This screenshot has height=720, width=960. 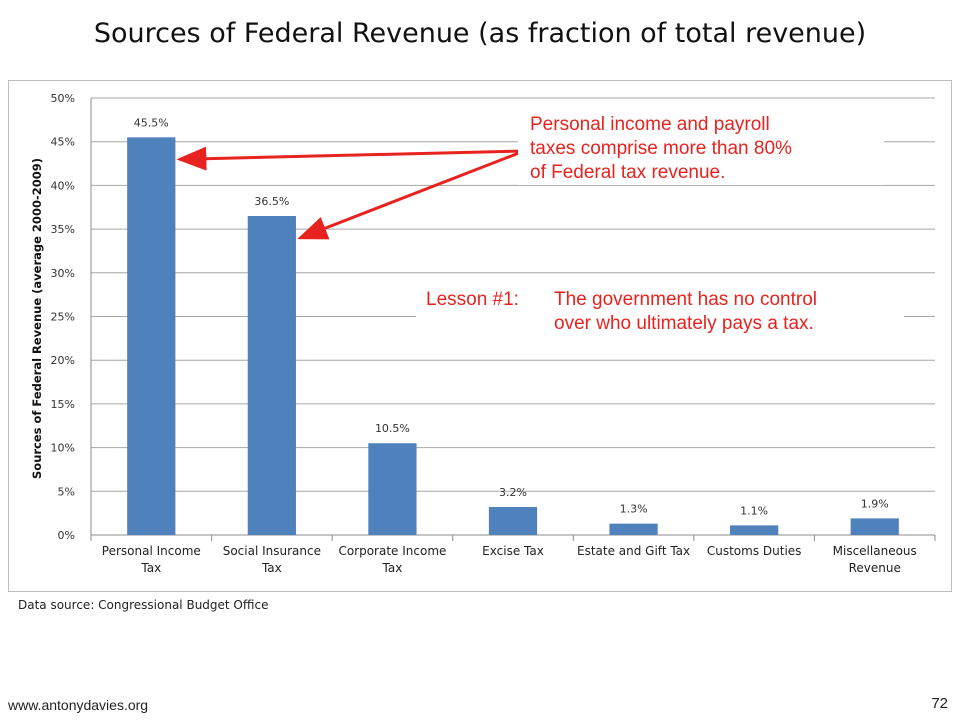 What do you see at coordinates (754, 551) in the screenshot?
I see `x-category-label: Customs Duties` at bounding box center [754, 551].